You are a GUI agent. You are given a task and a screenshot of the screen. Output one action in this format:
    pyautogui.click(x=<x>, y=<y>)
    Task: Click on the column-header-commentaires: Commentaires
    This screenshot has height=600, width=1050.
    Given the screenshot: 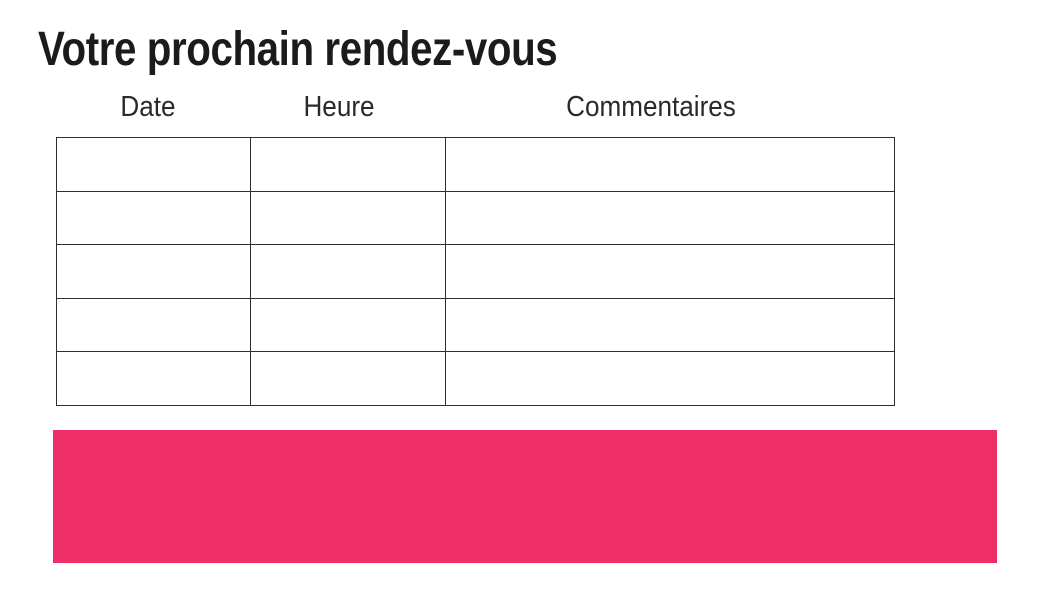 What is the action you would take?
    pyautogui.click(x=651, y=107)
    